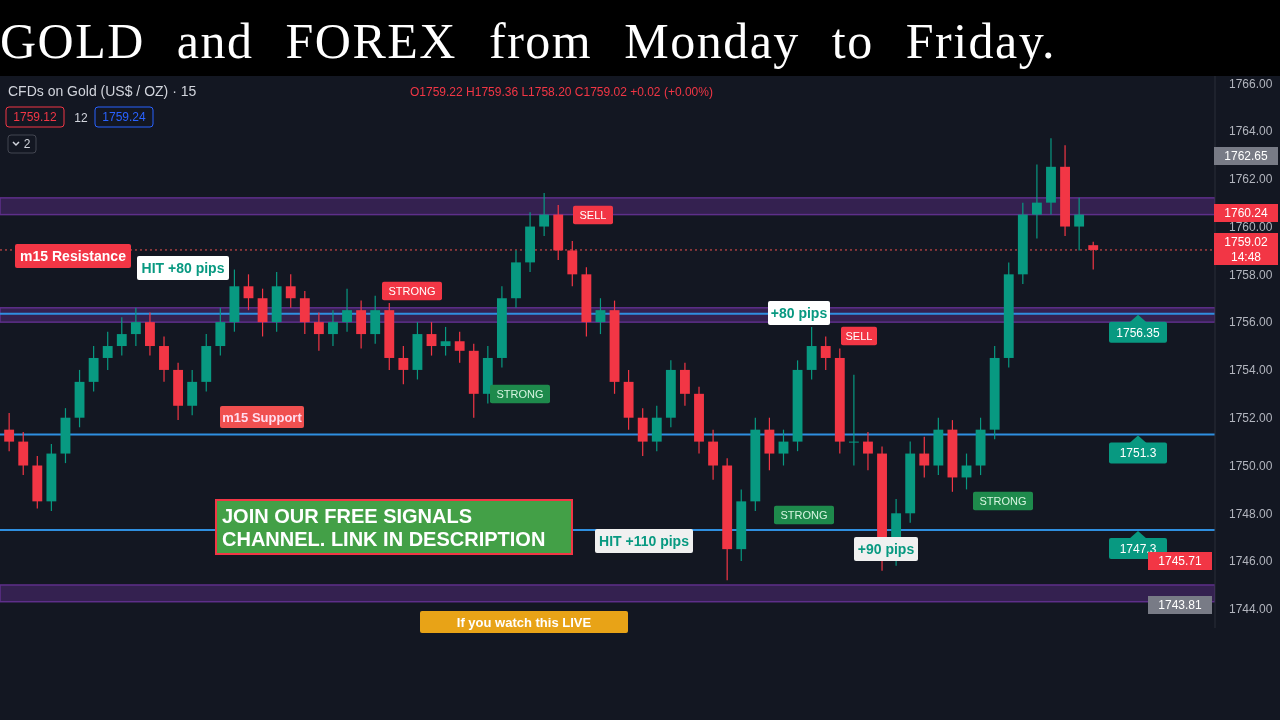  Describe the element at coordinates (1251, 561) in the screenshot. I see `y-tick-label: 1746.00` at that location.